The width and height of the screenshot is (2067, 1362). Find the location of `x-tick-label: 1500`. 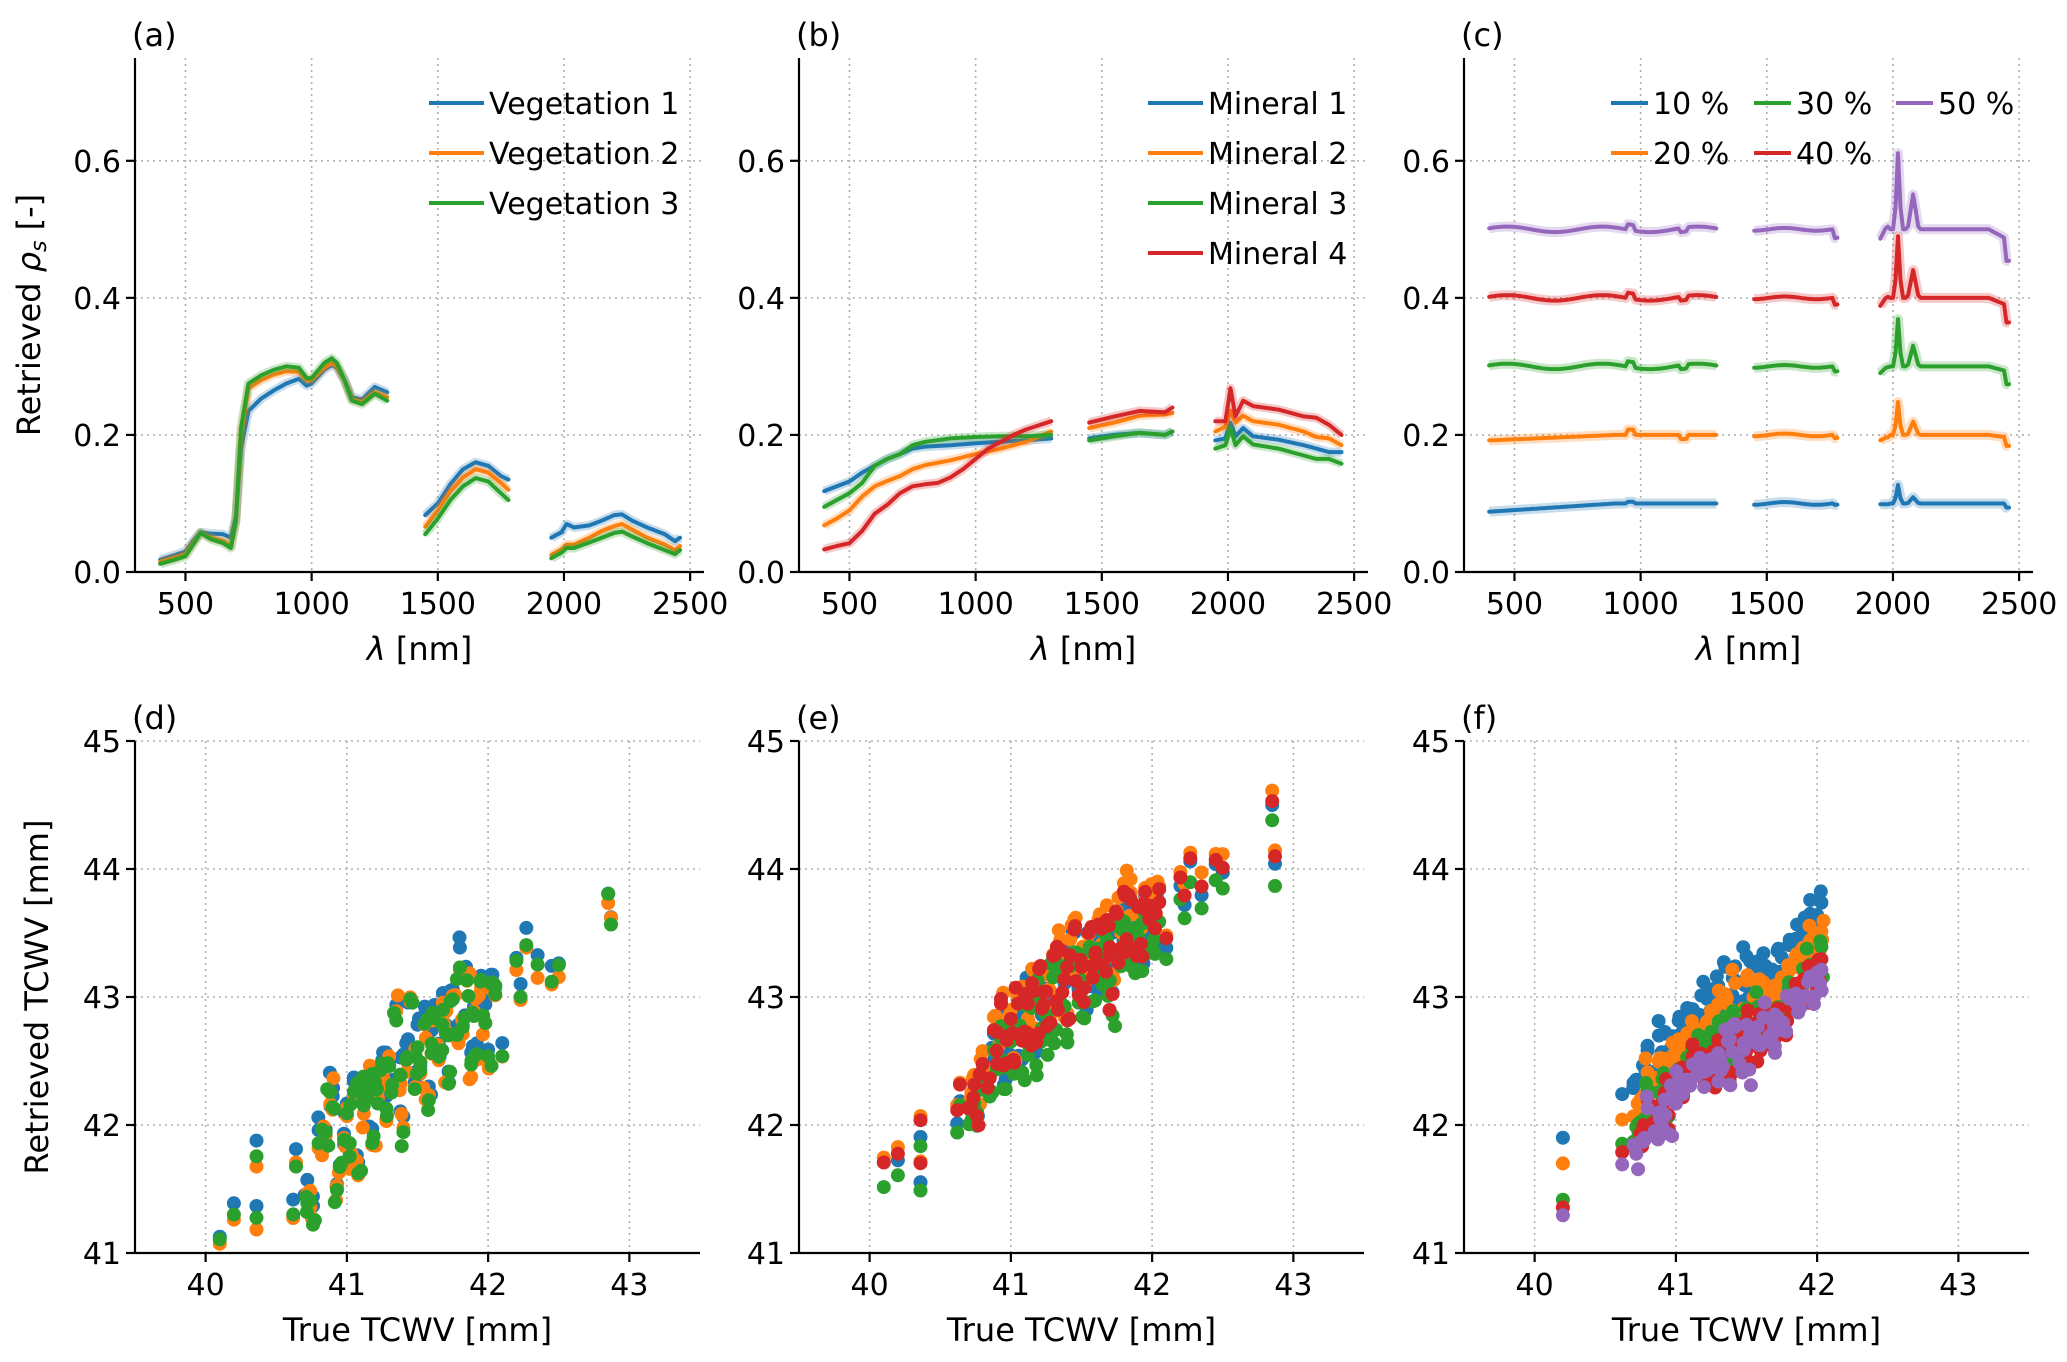

x-tick-label: 1500 is located at coordinates (1767, 604).